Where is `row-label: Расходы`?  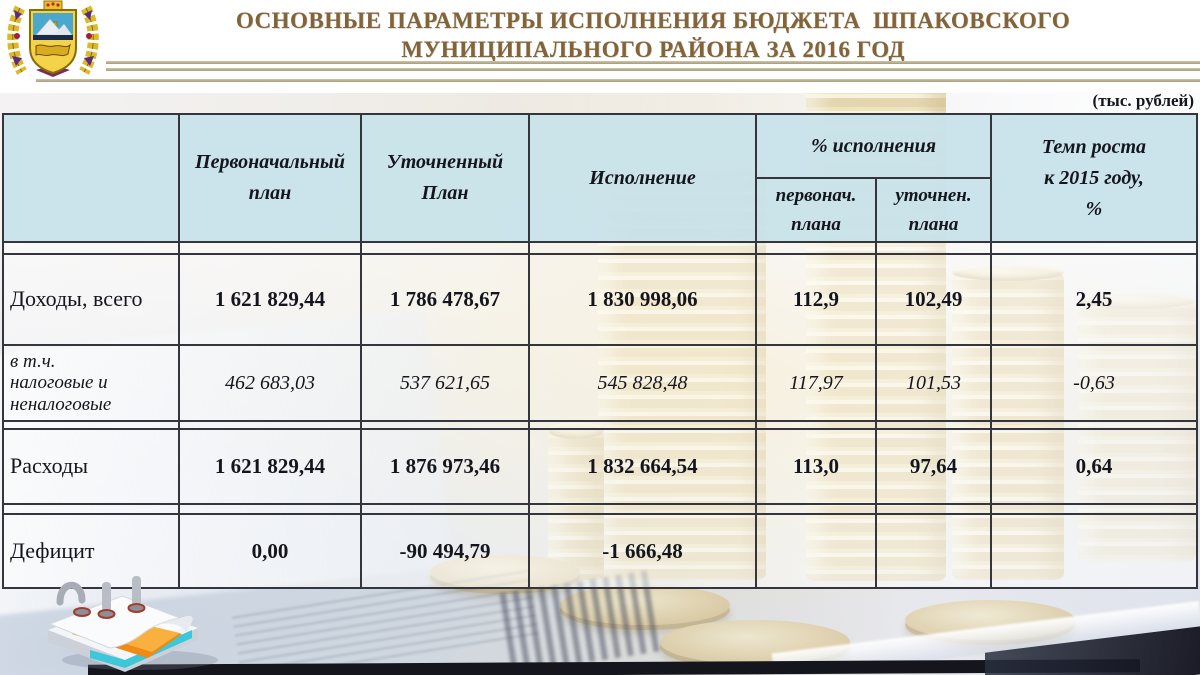 row-label: Расходы is located at coordinates (91, 466).